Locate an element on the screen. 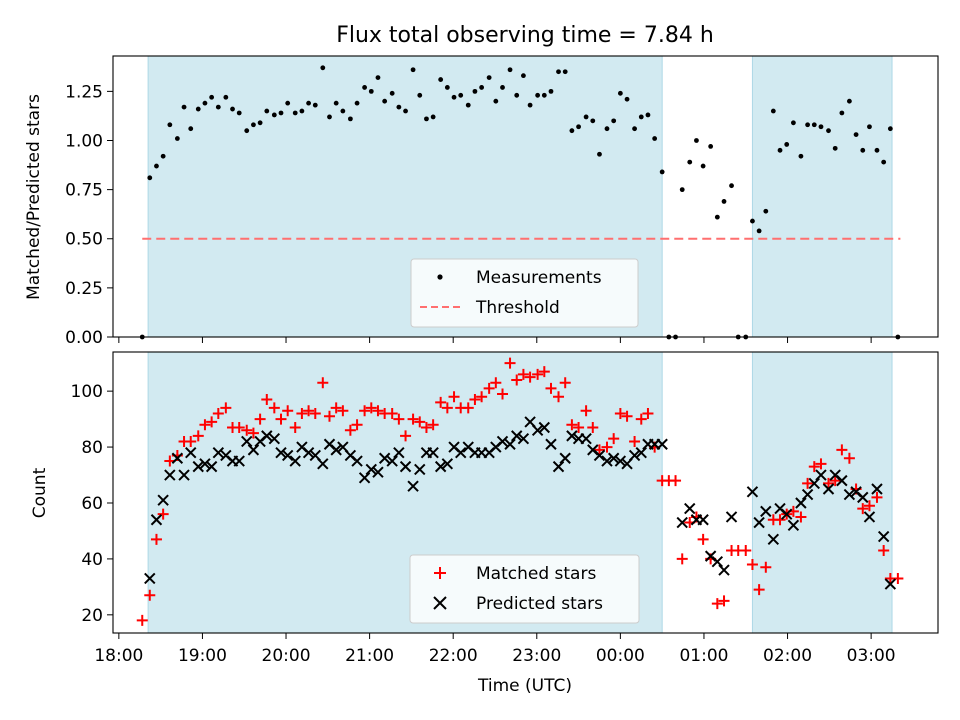 The image size is (960, 720). legend-matched-label: Matched stars is located at coordinates (536, 574).